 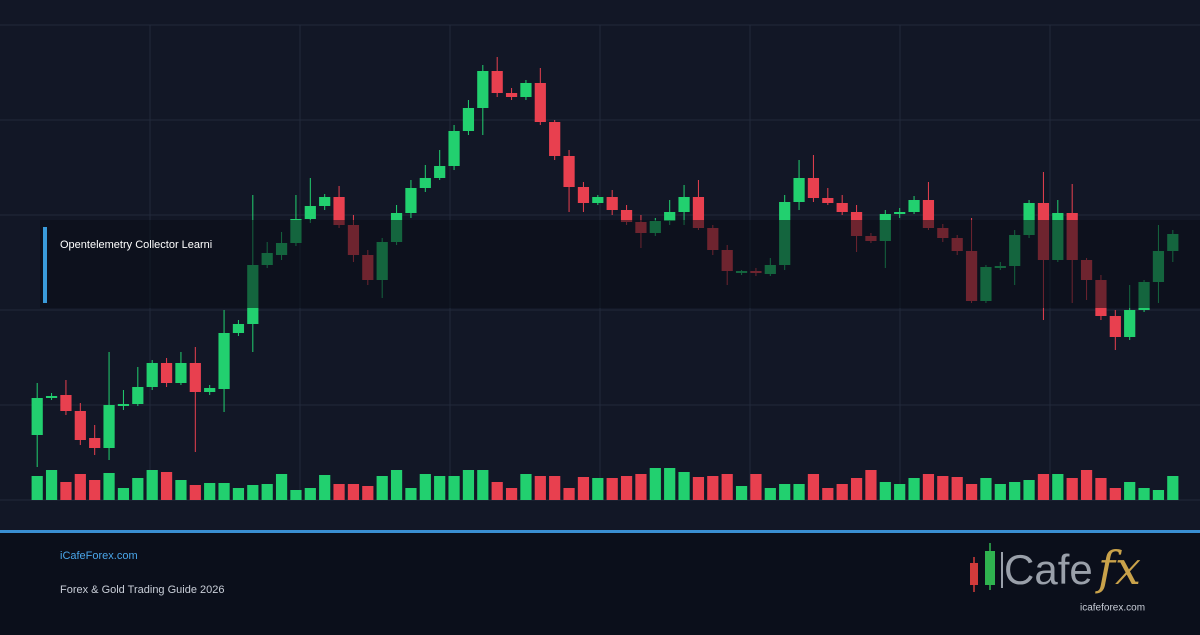 I want to click on logo-url: icafeforex.com, so click(x=1112, y=608).